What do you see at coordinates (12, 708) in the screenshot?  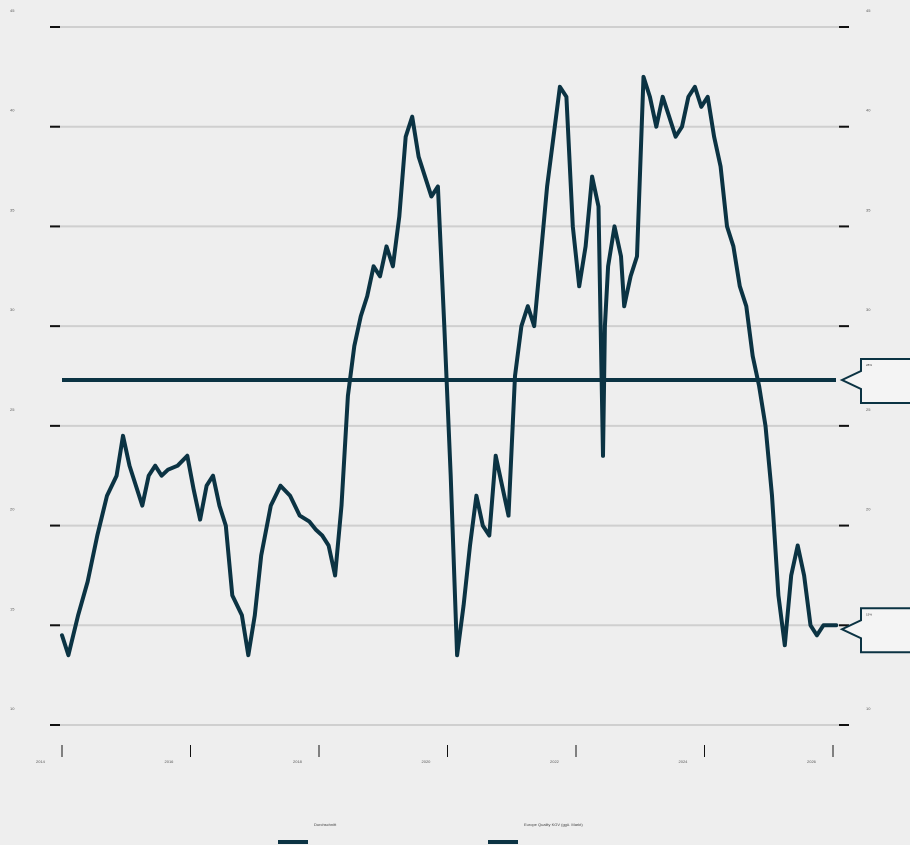 I see `y-tick-label-left: 10` at bounding box center [12, 708].